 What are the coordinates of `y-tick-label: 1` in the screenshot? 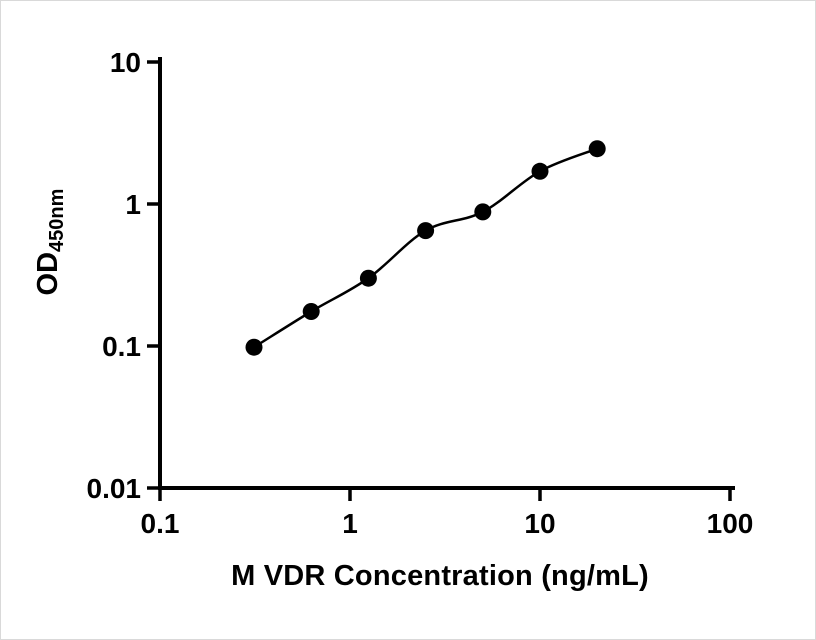 It's located at (133, 204).